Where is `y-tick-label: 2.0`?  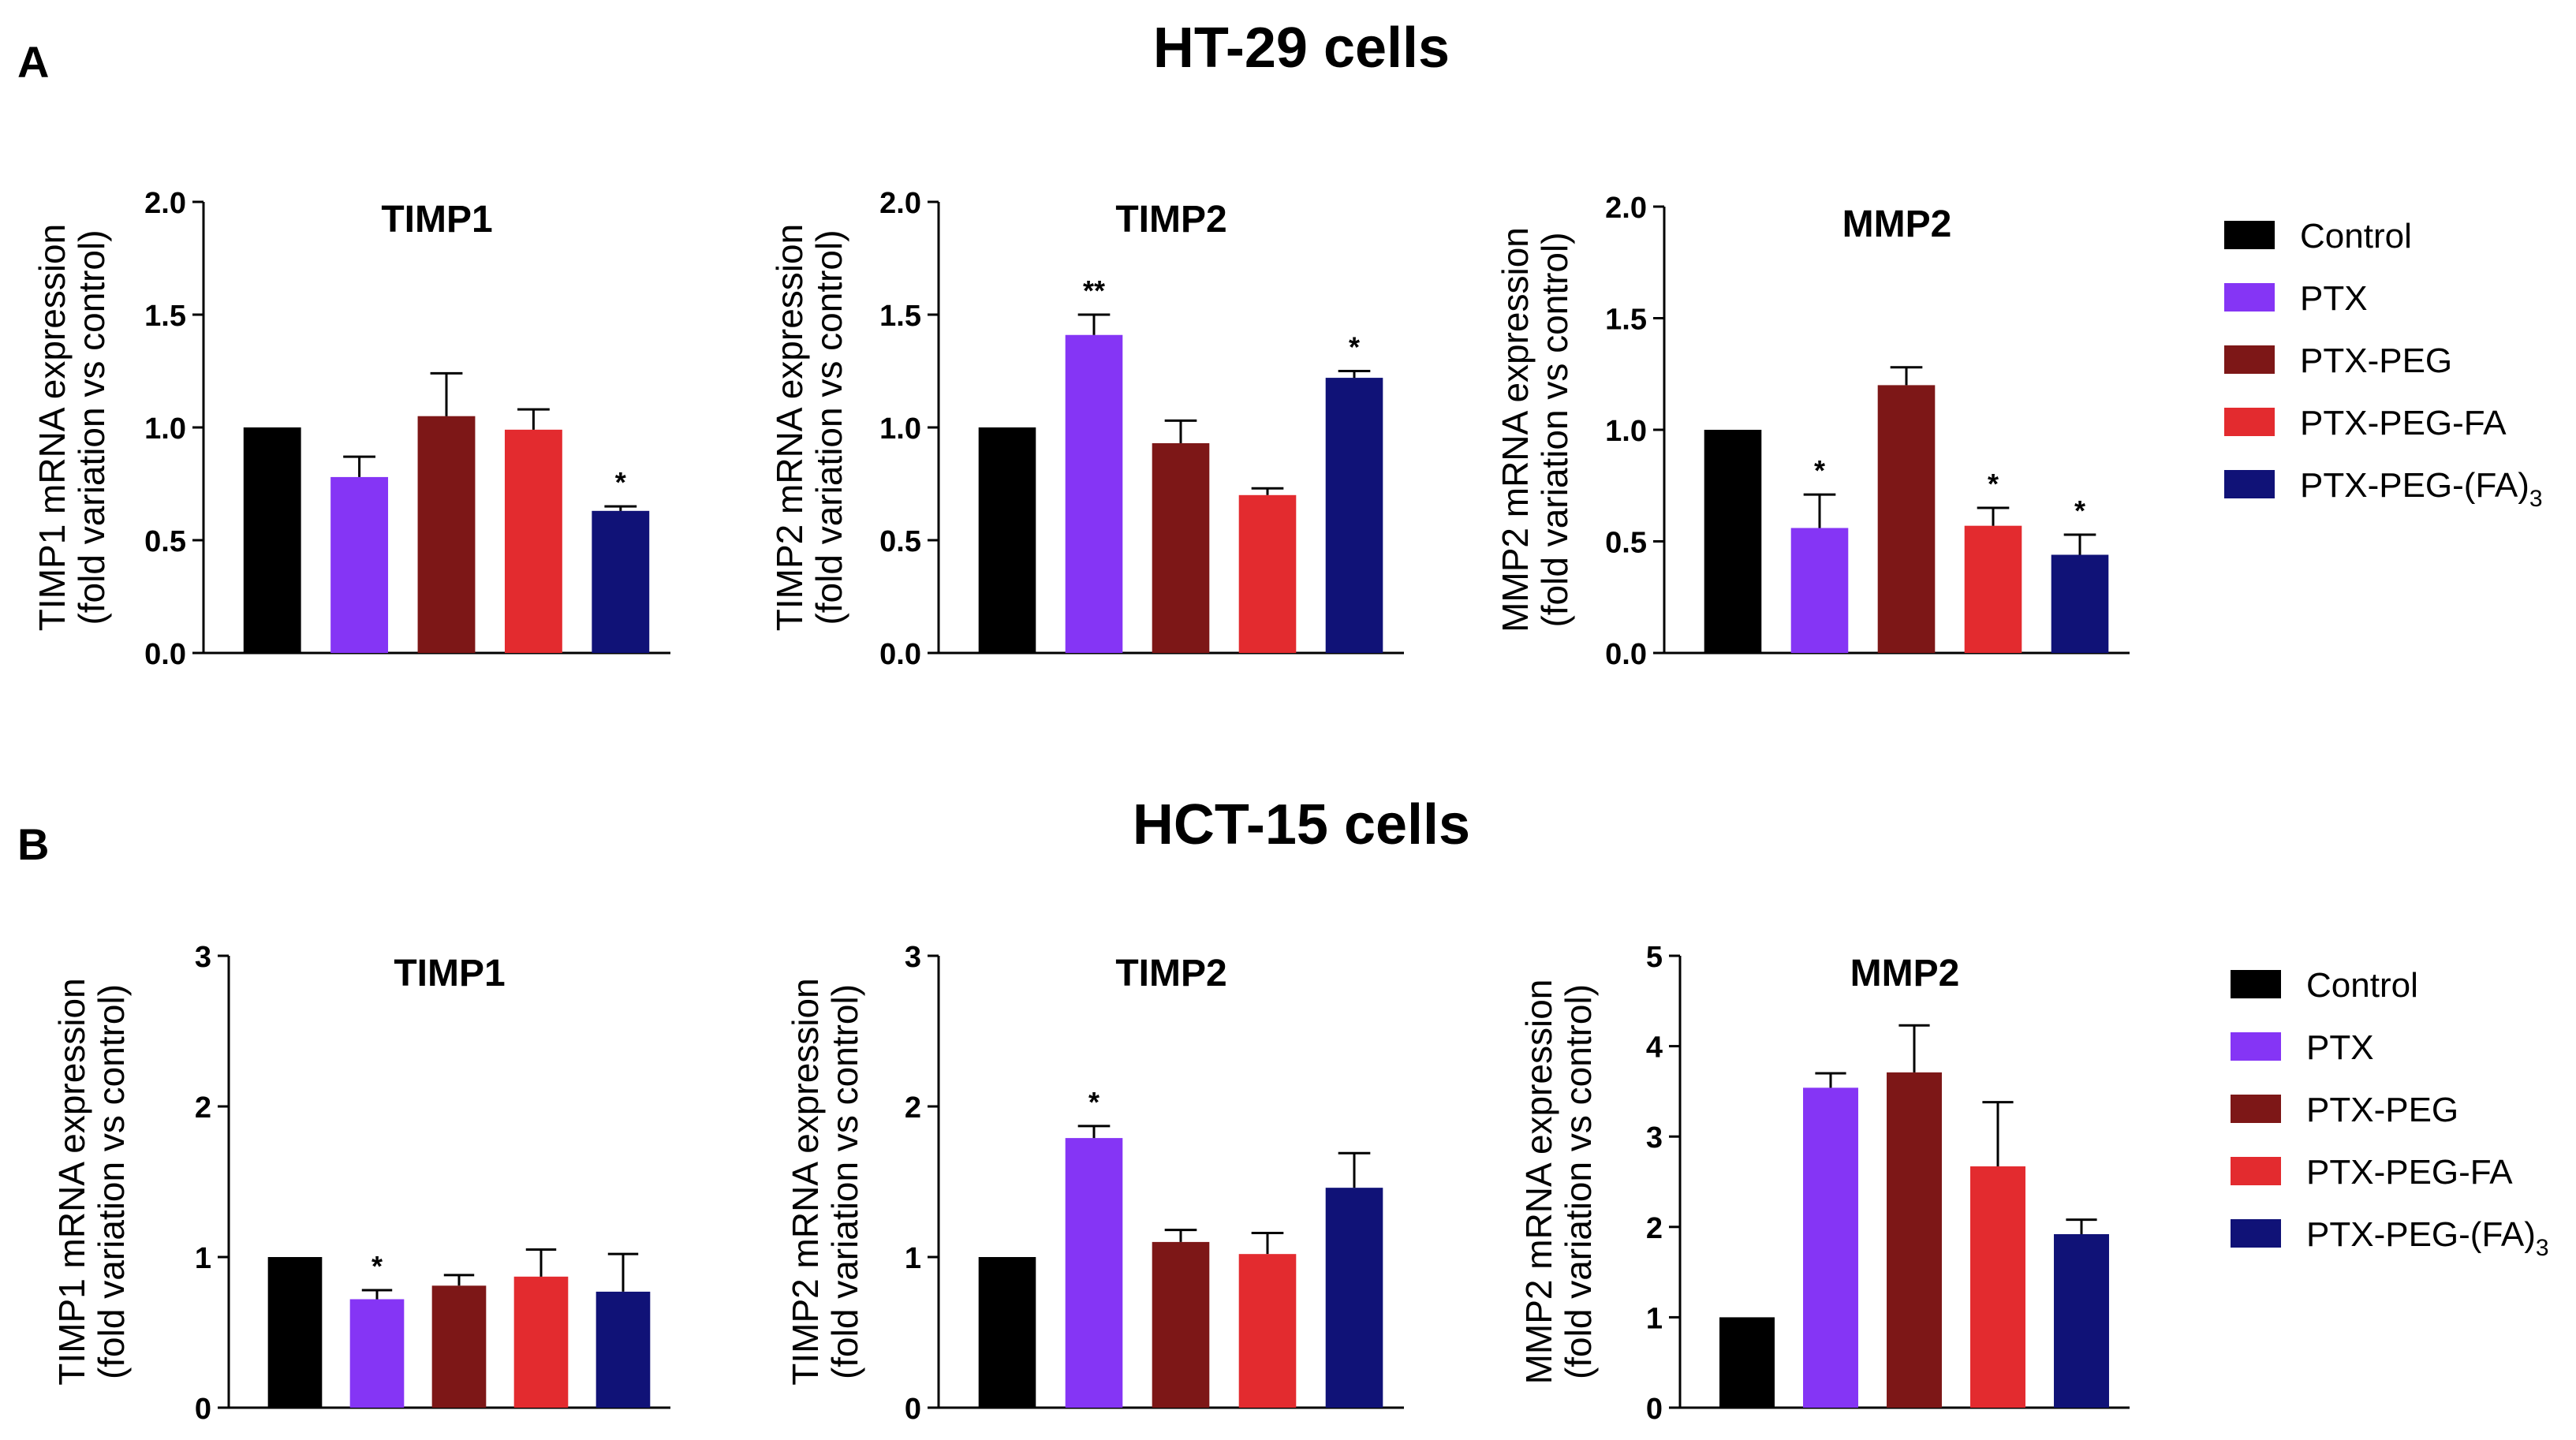 y-tick-label: 2.0 is located at coordinates (1626, 208).